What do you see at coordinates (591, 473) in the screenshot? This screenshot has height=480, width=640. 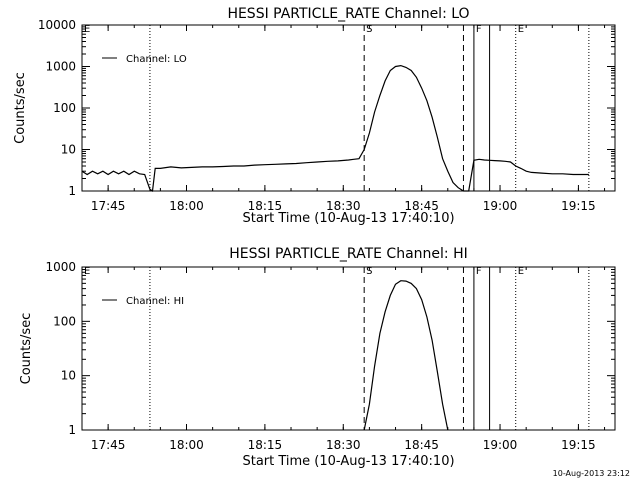 I see `footer-timestamp: 10-Aug-2013 23:12` at bounding box center [591, 473].